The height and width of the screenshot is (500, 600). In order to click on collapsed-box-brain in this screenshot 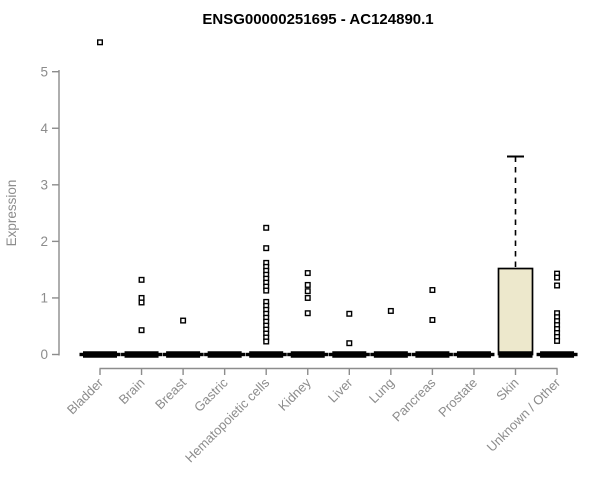, I will do `click(141, 354)`.